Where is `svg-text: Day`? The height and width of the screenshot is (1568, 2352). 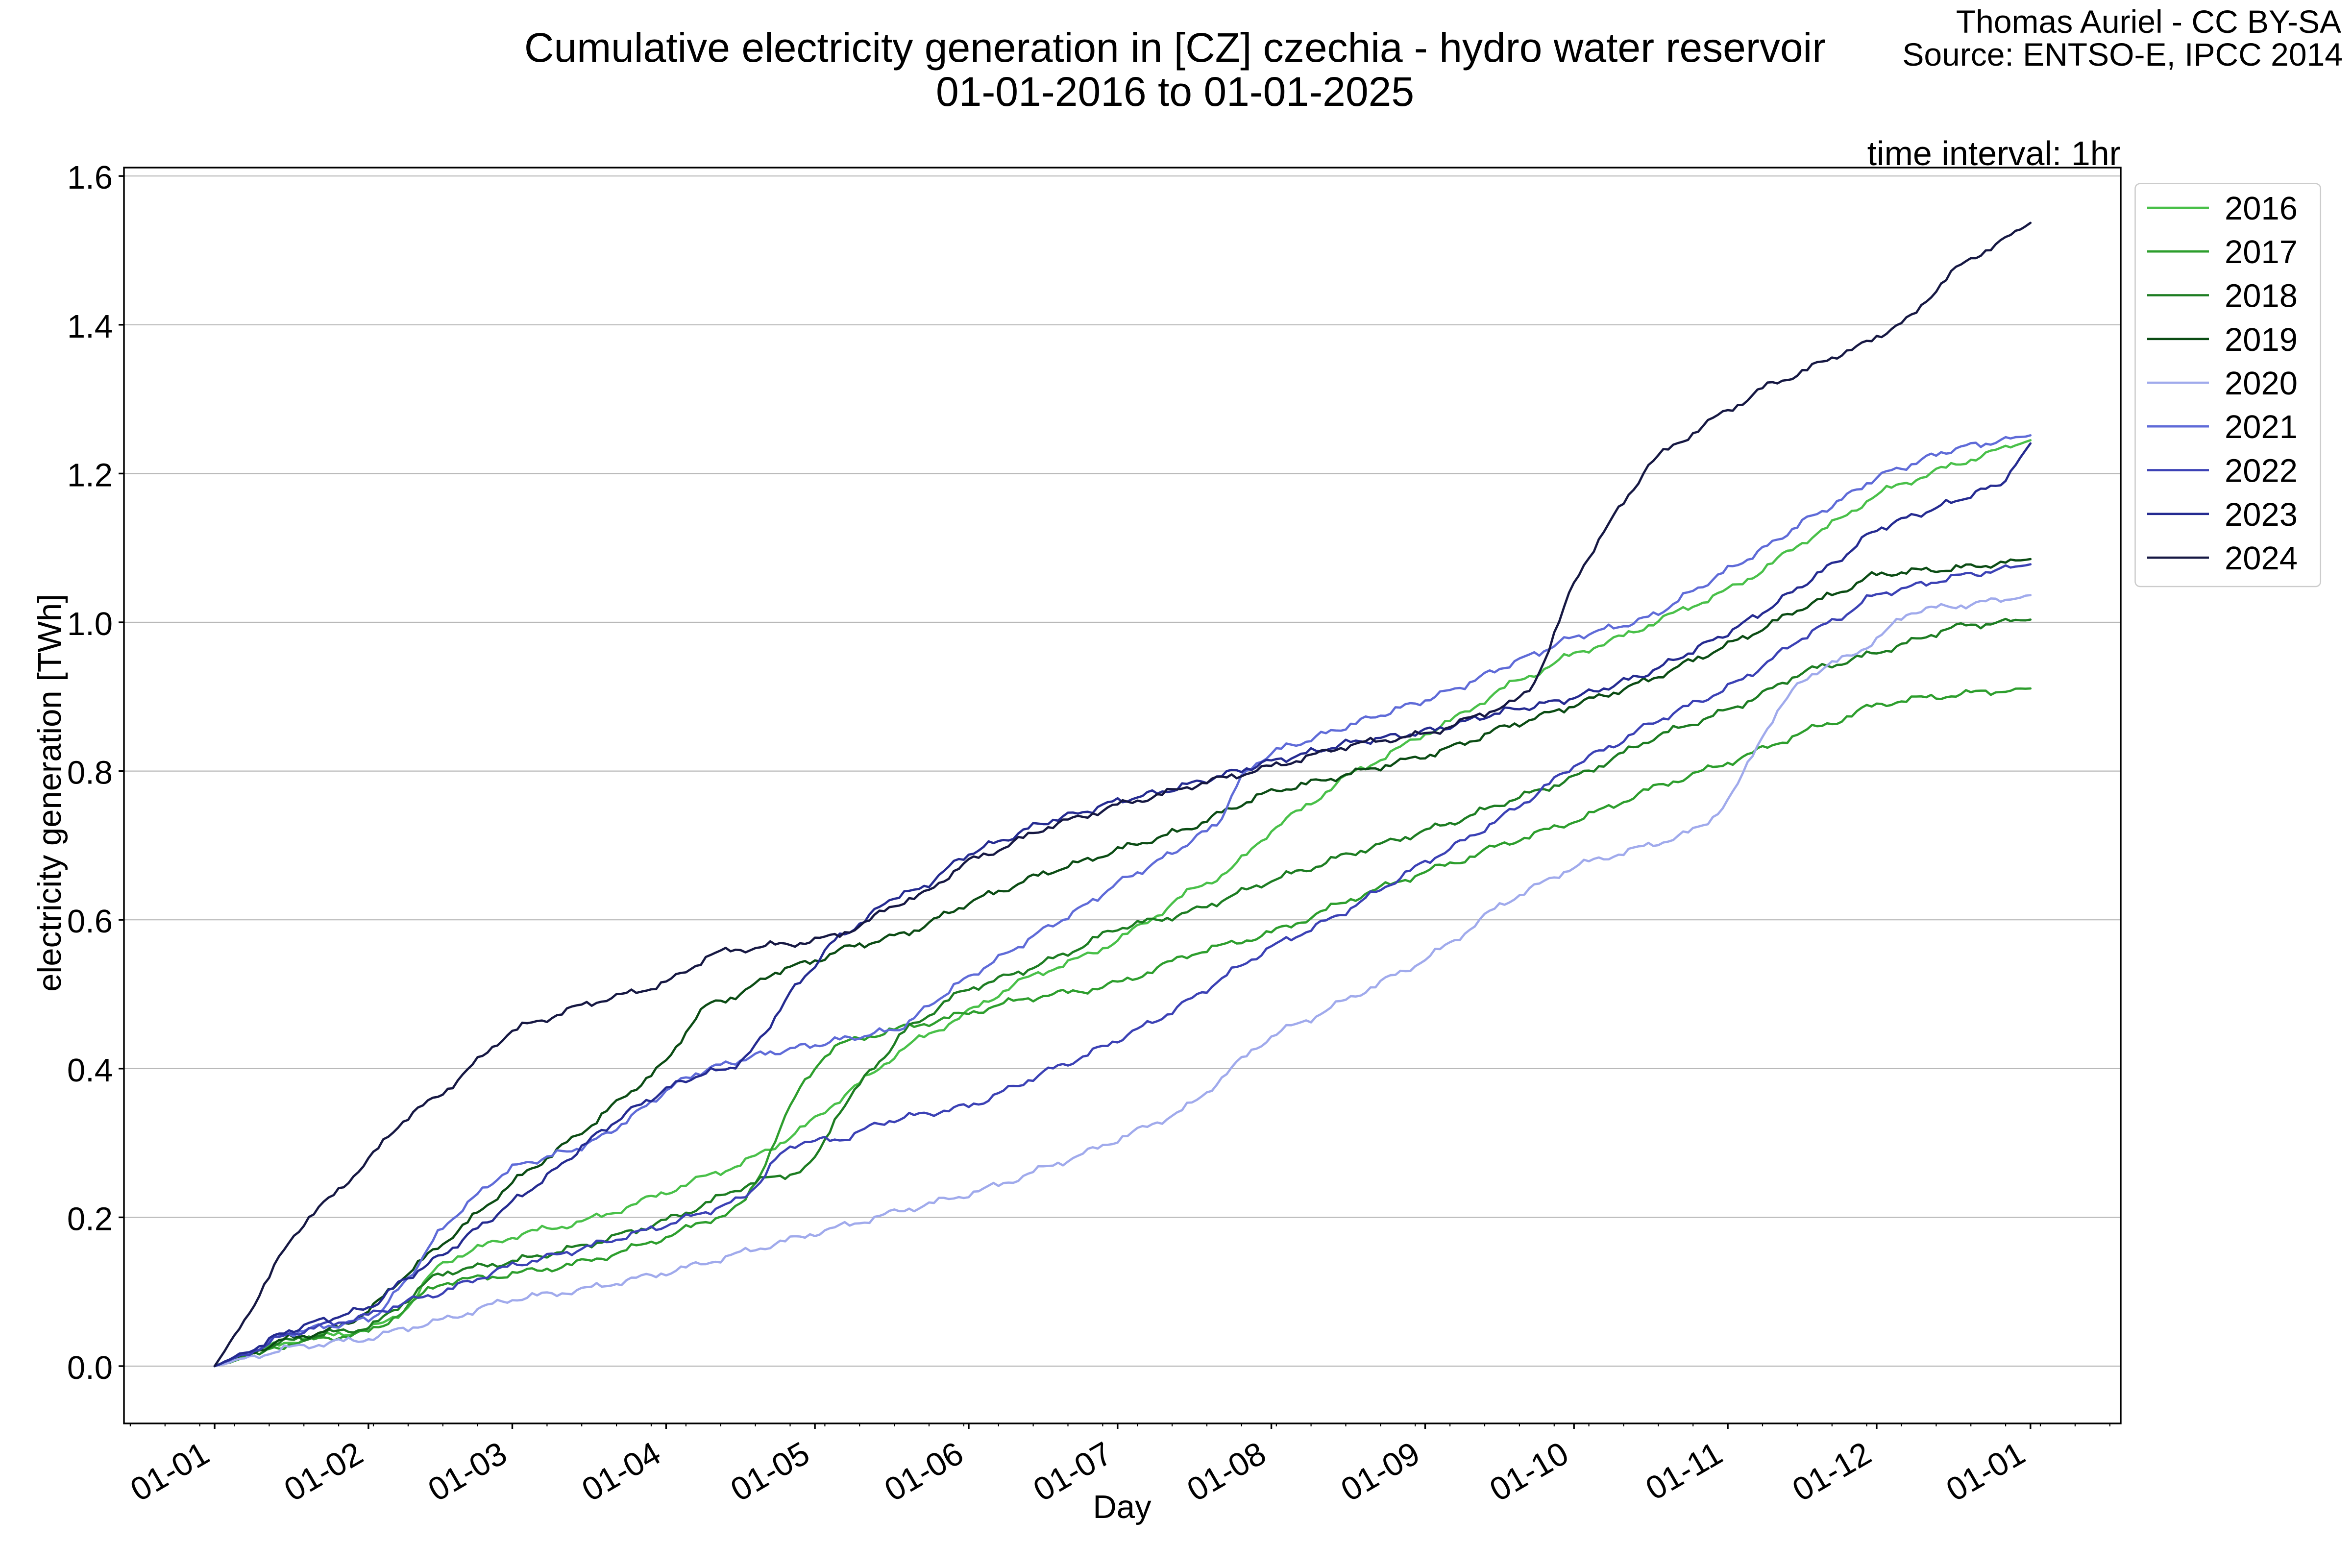 svg-text: Day is located at coordinates (1122, 1507).